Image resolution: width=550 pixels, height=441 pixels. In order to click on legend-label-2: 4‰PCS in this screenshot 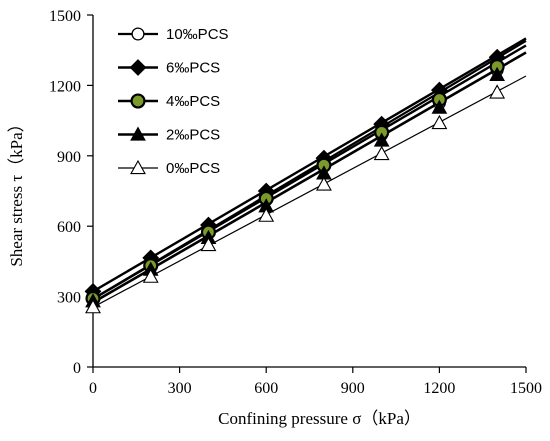, I will do `click(193, 101)`.